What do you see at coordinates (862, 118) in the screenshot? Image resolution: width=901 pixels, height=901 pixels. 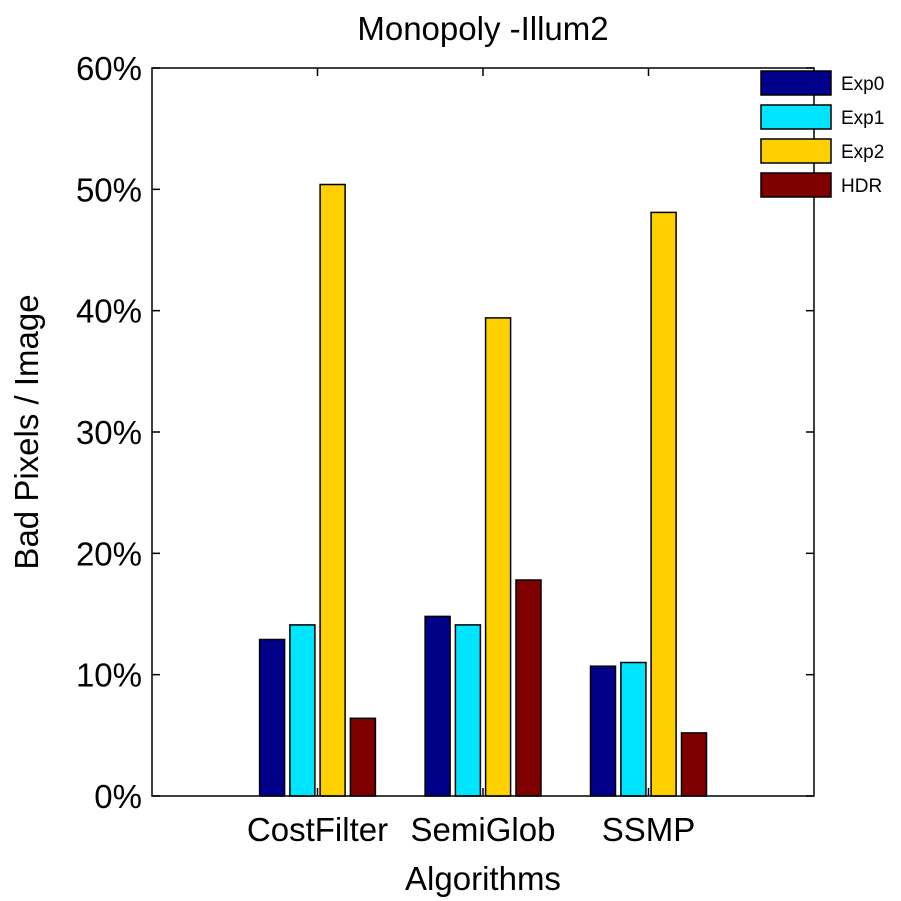 I see `legend-label-exp1: Exp1` at bounding box center [862, 118].